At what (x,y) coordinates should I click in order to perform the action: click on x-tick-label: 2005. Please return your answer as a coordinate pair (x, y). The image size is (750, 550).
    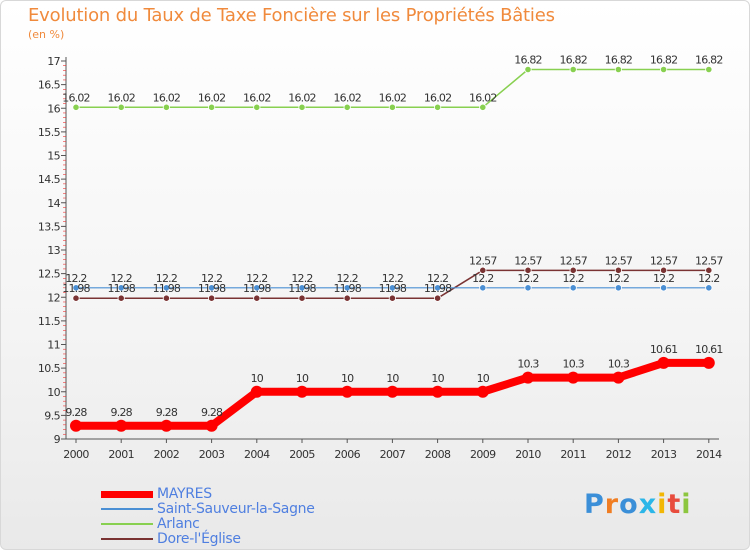
    Looking at the image, I should click on (302, 454).